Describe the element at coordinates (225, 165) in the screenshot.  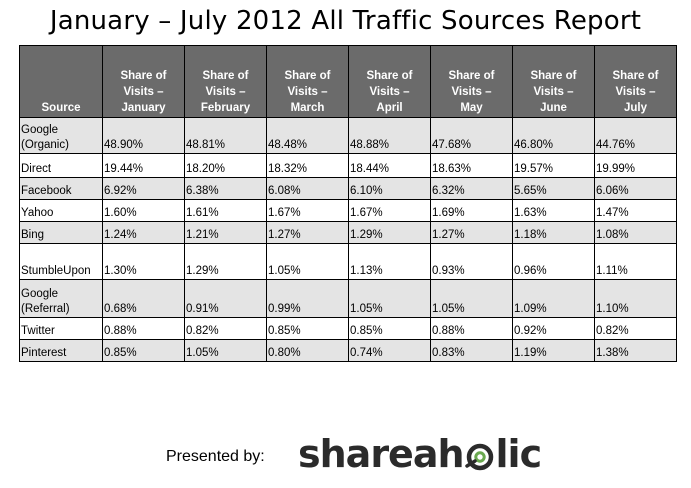
I see `value-cell: 18.20%` at that location.